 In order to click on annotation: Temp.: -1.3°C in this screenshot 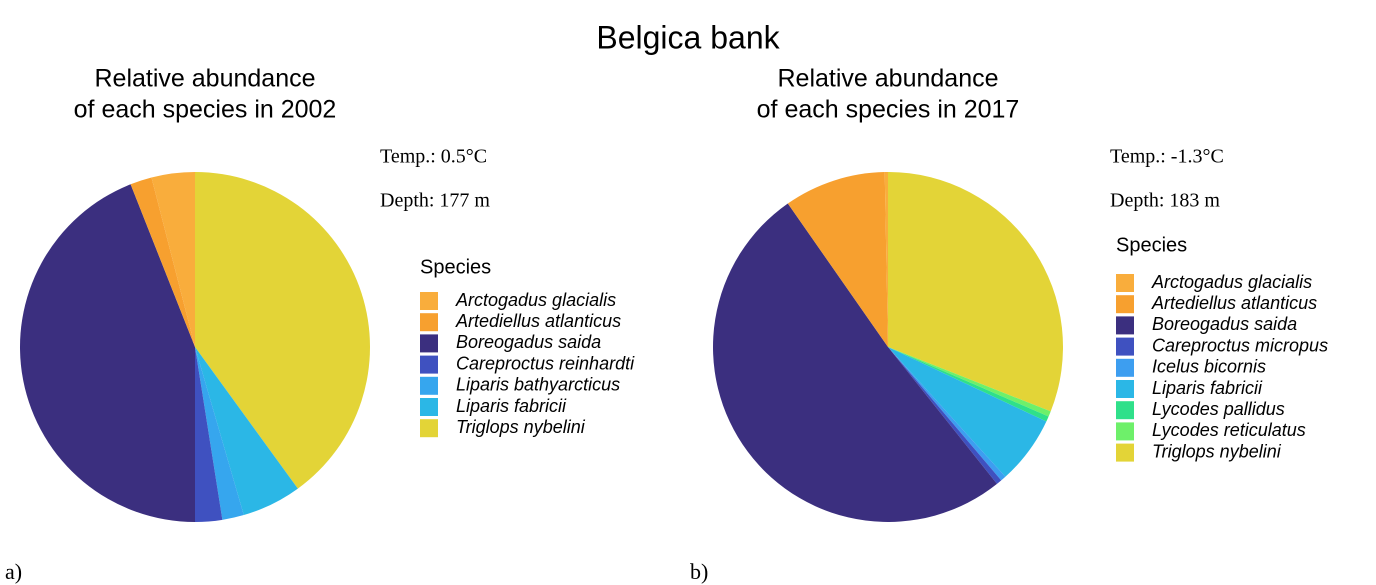, I will do `click(1167, 157)`.